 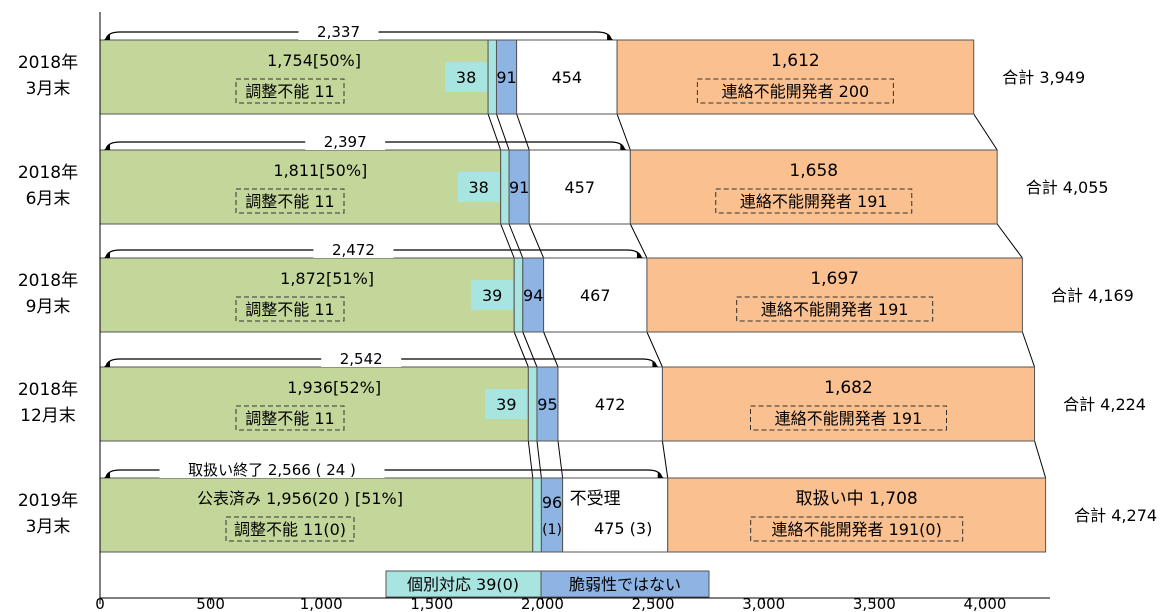 What do you see at coordinates (48, 416) in the screenshot?
I see `category-label-month: 12月末` at bounding box center [48, 416].